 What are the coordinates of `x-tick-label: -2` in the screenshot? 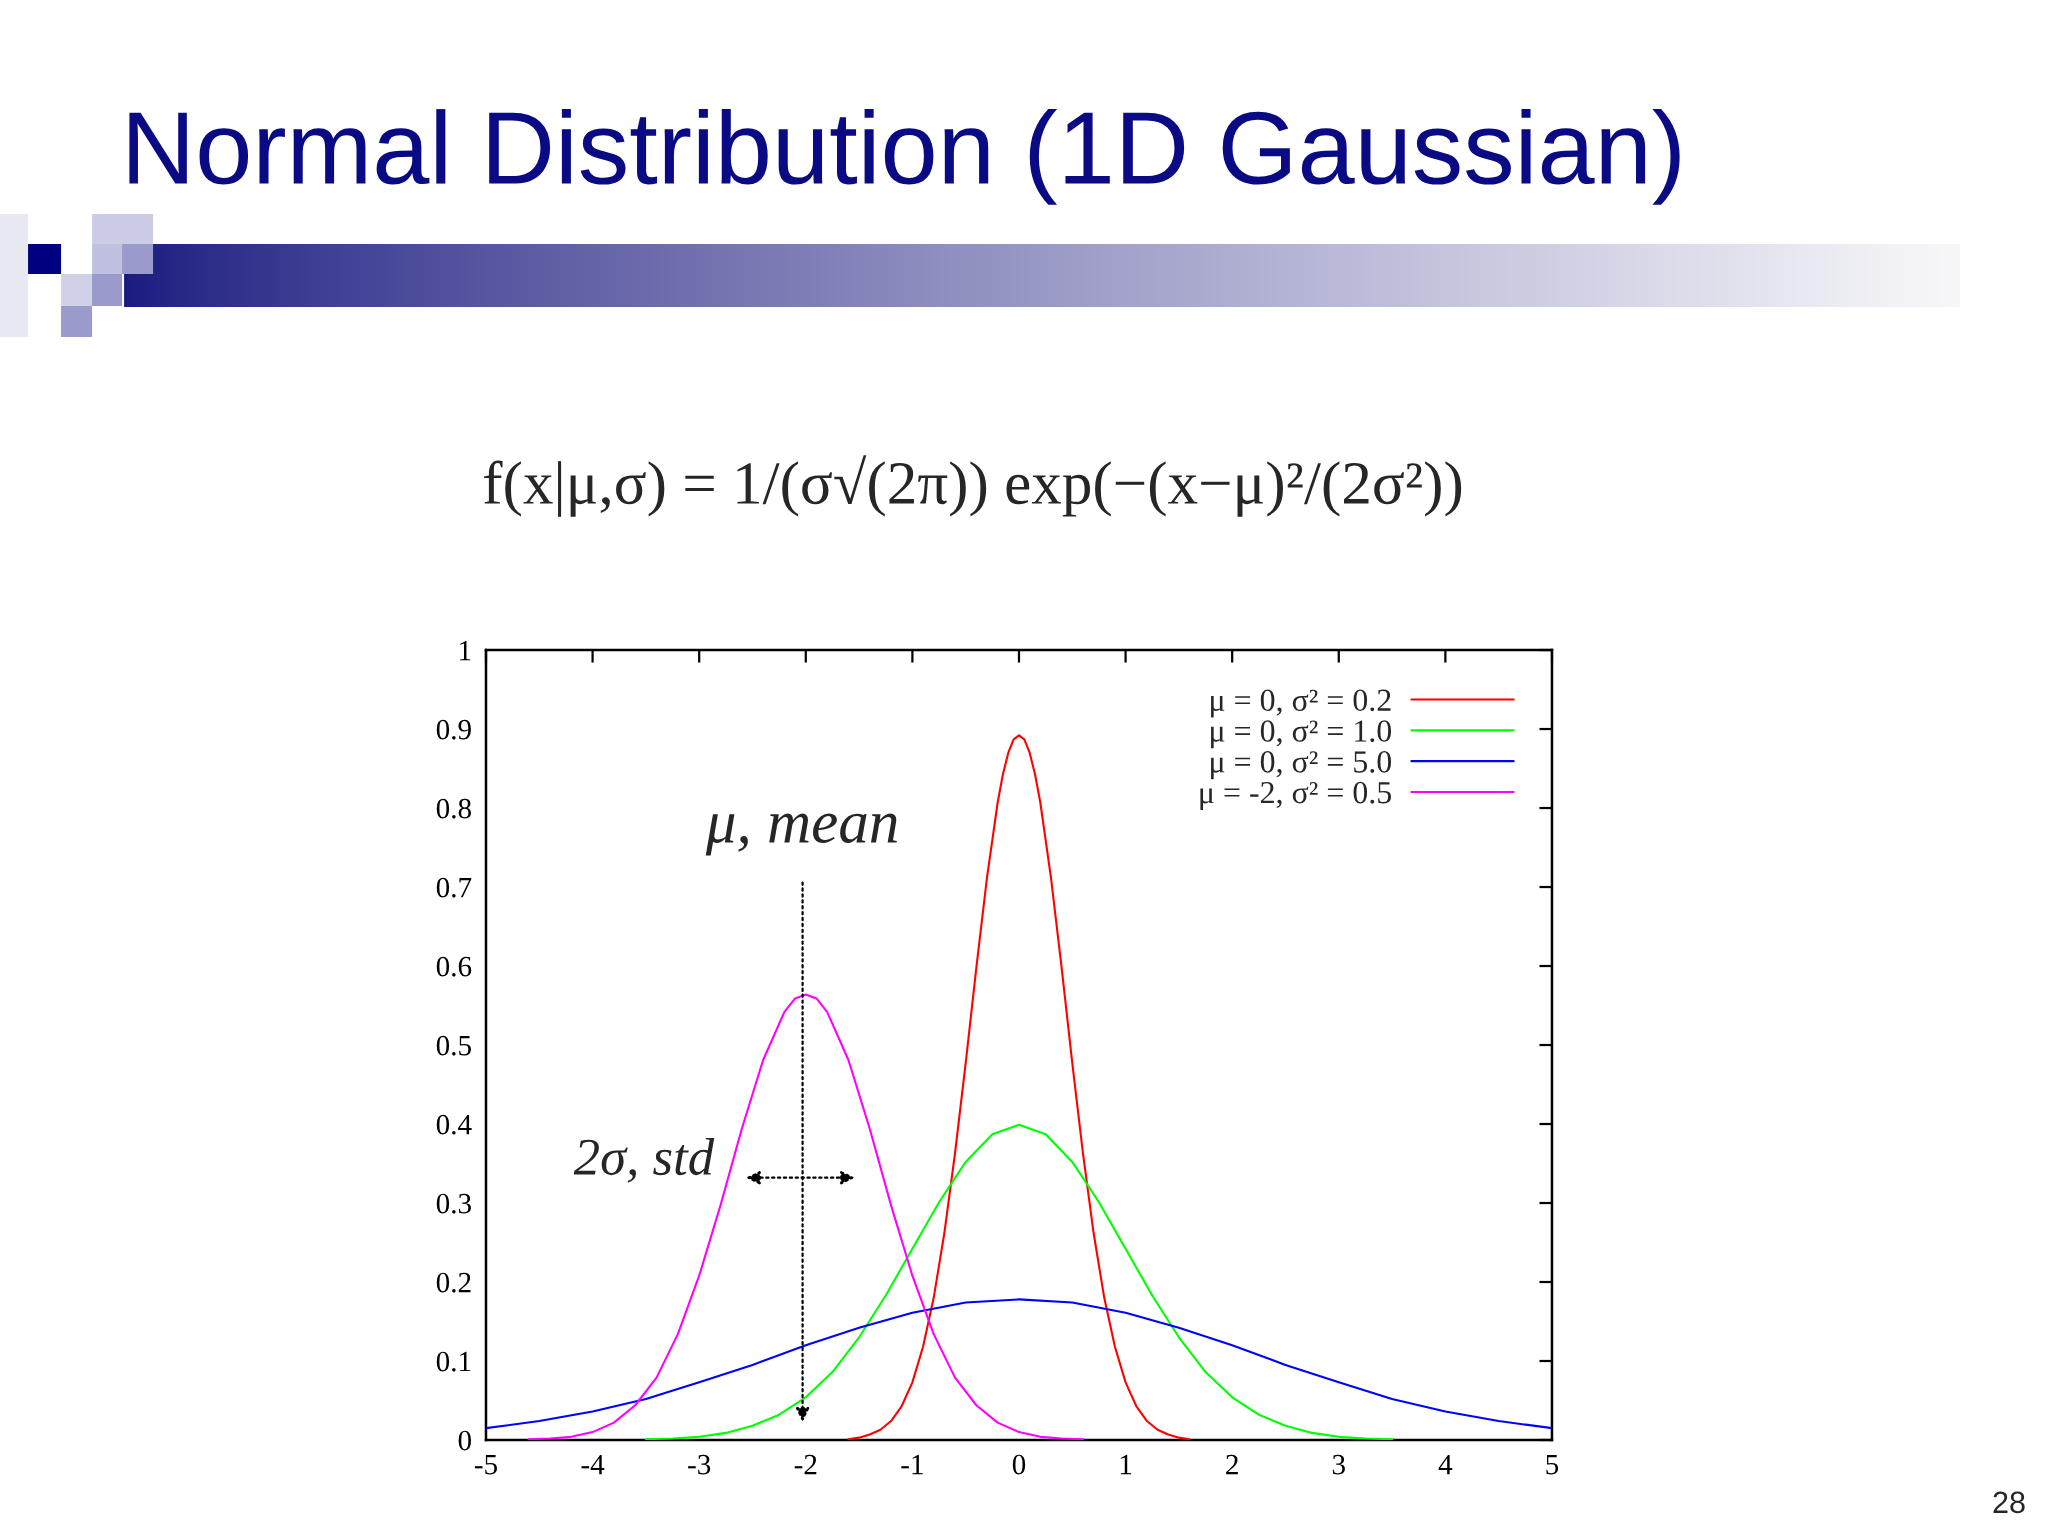 It's located at (805, 1464).